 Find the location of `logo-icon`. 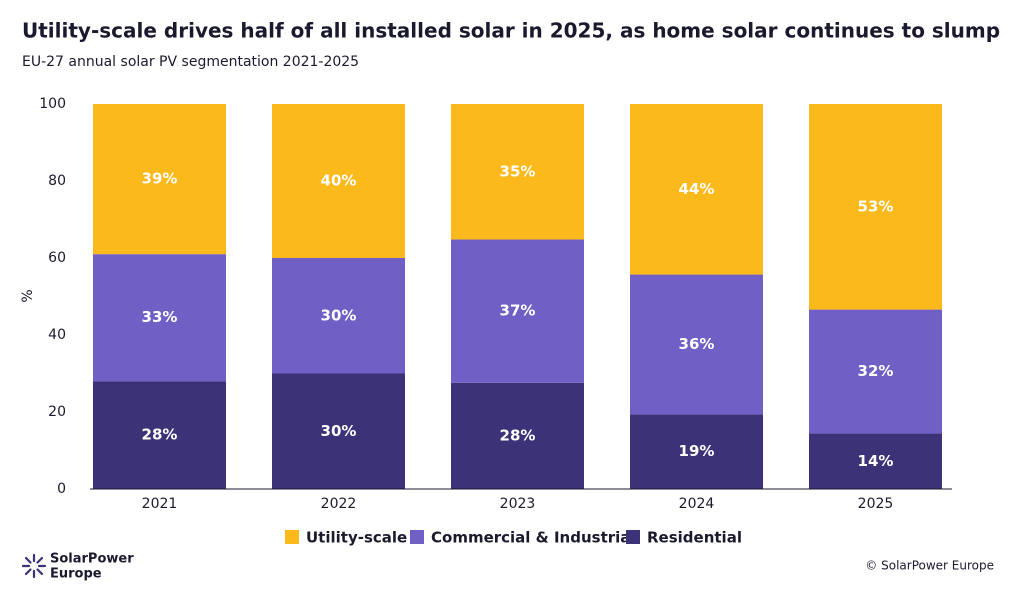

logo-icon is located at coordinates (34, 566).